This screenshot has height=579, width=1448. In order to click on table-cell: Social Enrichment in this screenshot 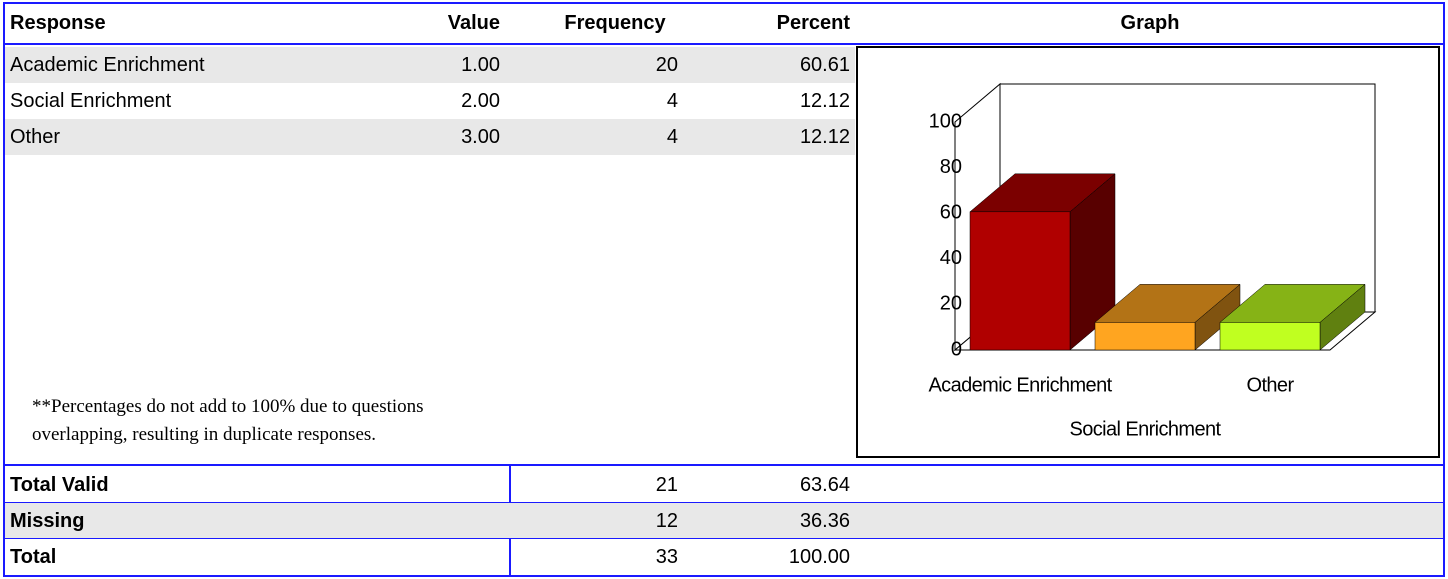, I will do `click(91, 101)`.